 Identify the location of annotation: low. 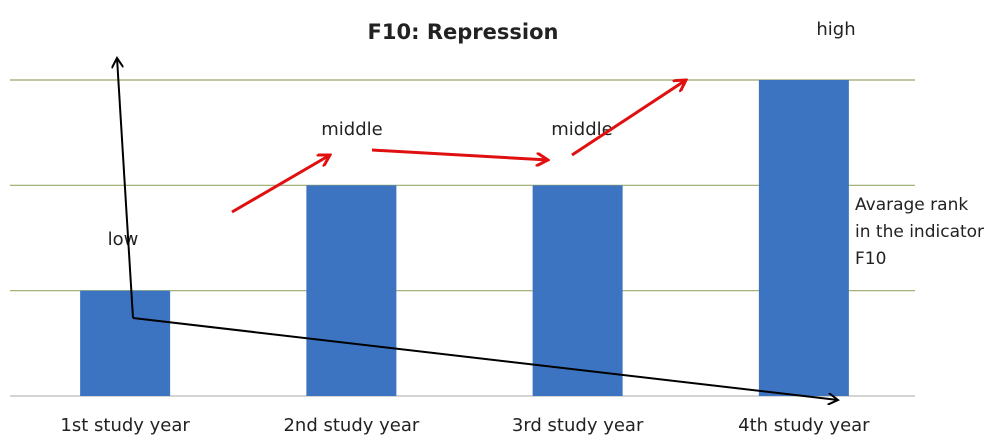
(123, 239).